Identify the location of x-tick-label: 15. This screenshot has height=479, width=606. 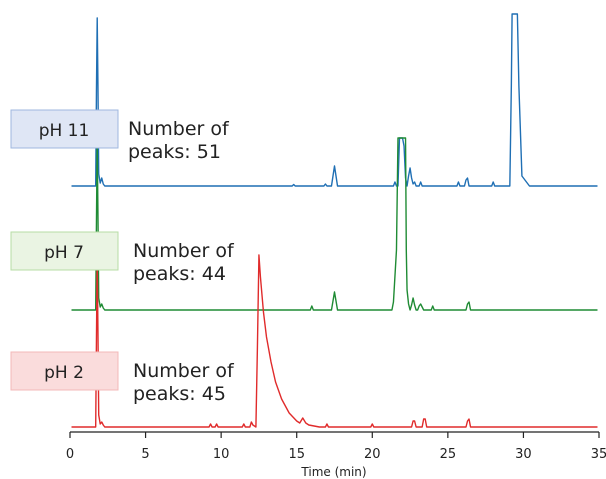
(296, 454).